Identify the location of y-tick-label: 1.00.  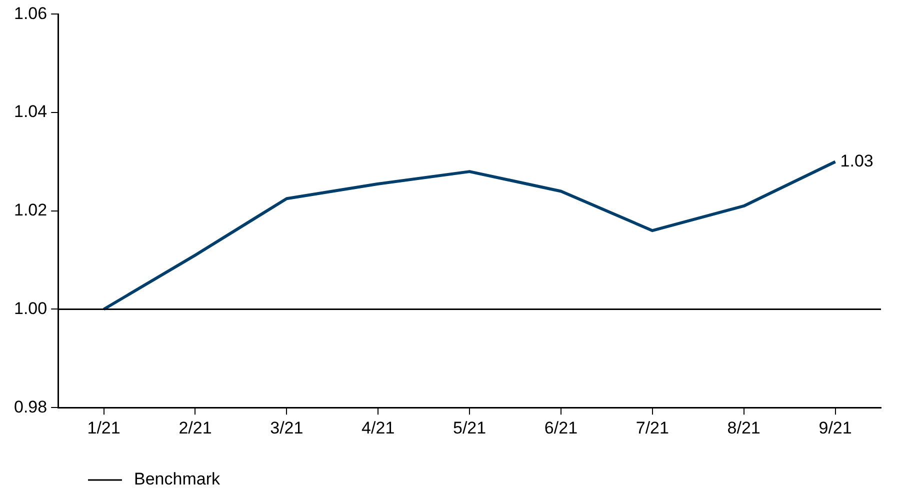
(31, 308).